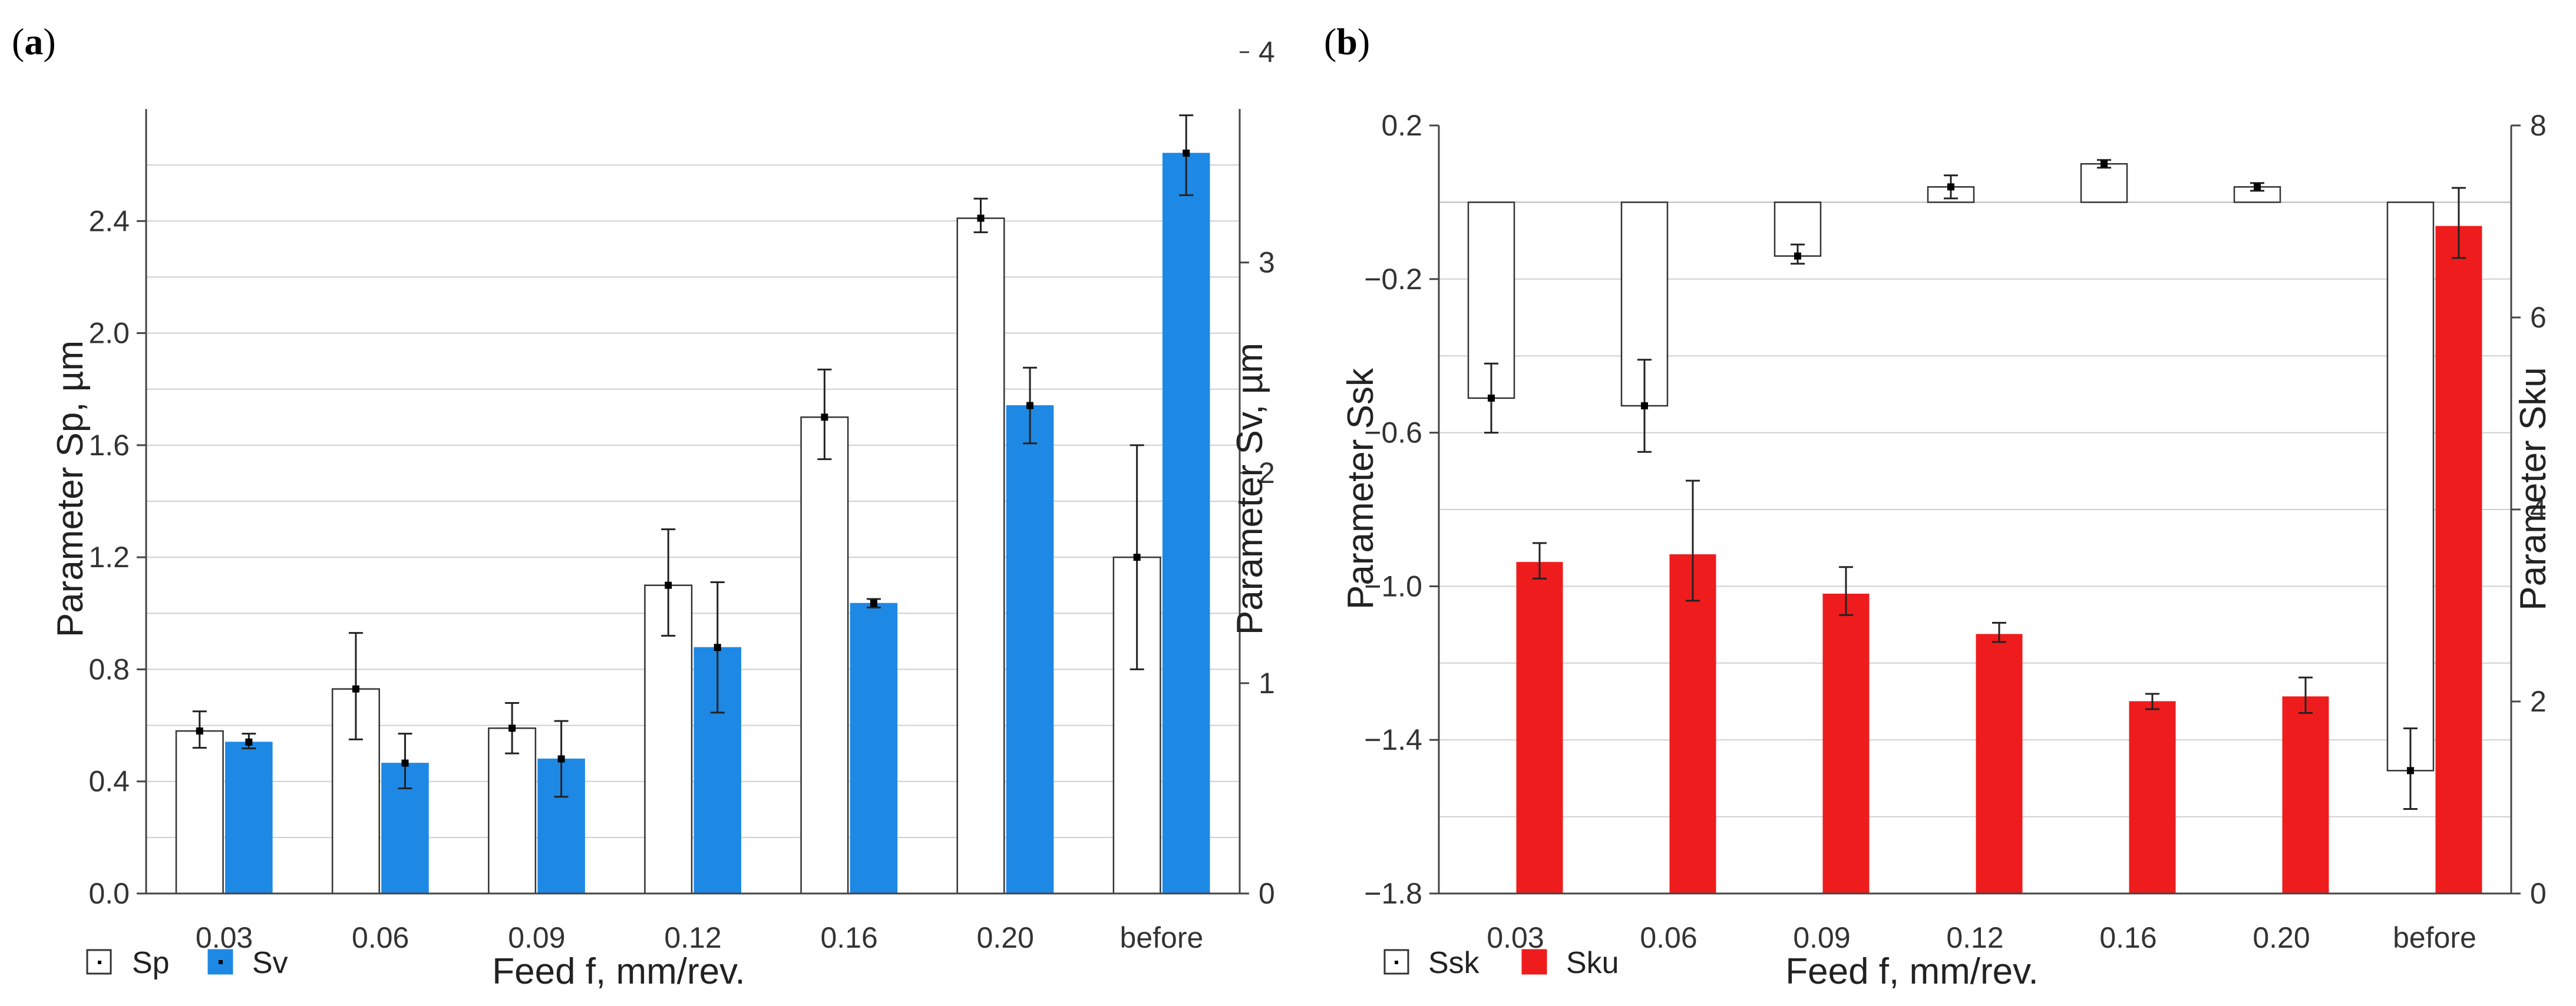 The width and height of the screenshot is (2576, 1006). What do you see at coordinates (1592, 963) in the screenshot?
I see `legend-label-sku: Sku` at bounding box center [1592, 963].